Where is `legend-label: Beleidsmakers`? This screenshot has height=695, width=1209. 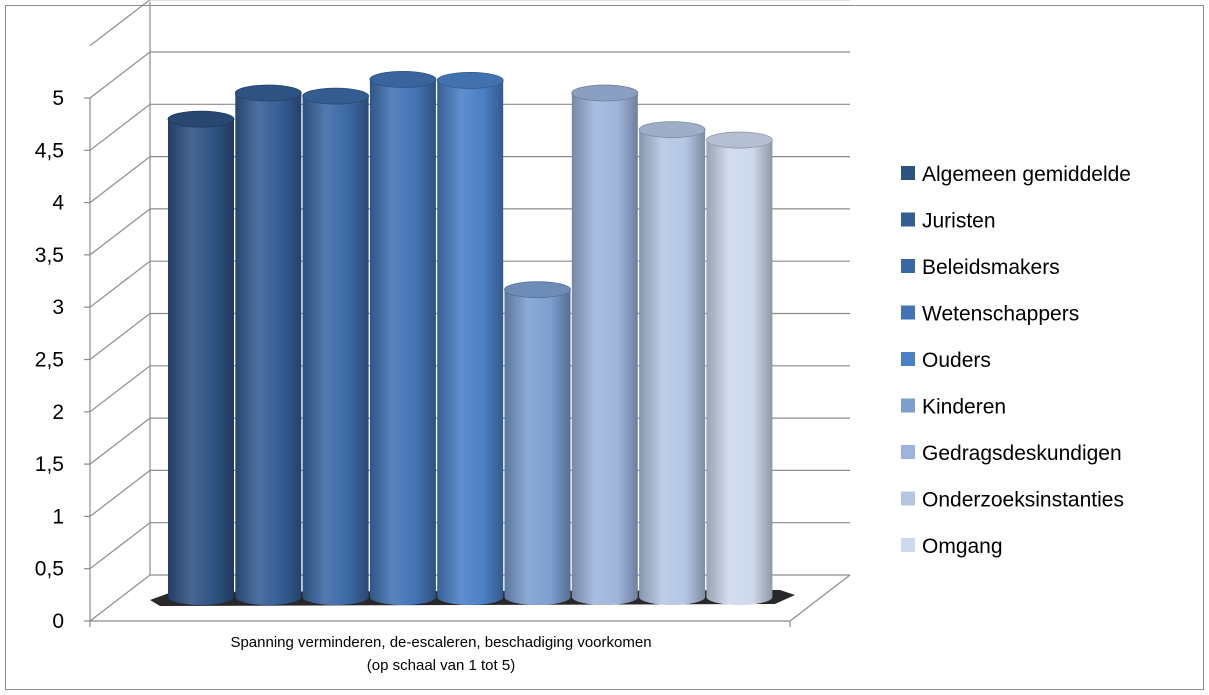 legend-label: Beleidsmakers is located at coordinates (991, 267).